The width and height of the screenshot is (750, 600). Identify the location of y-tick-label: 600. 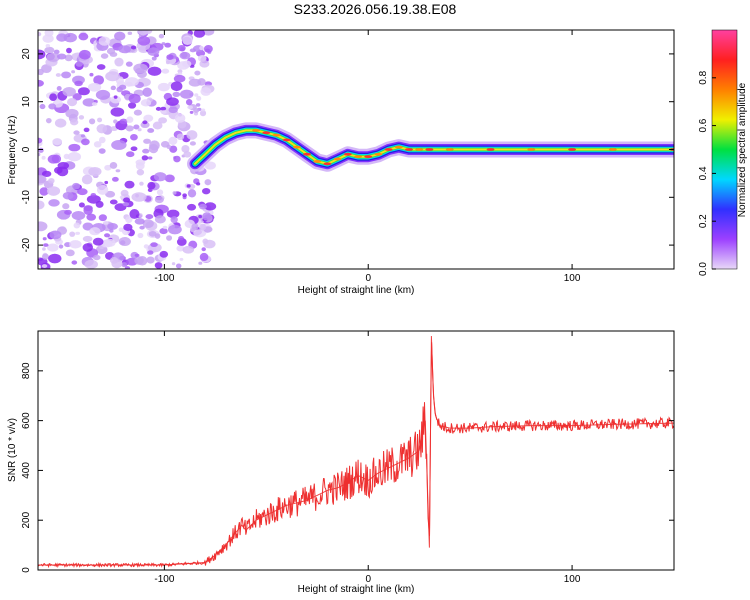
(26, 420).